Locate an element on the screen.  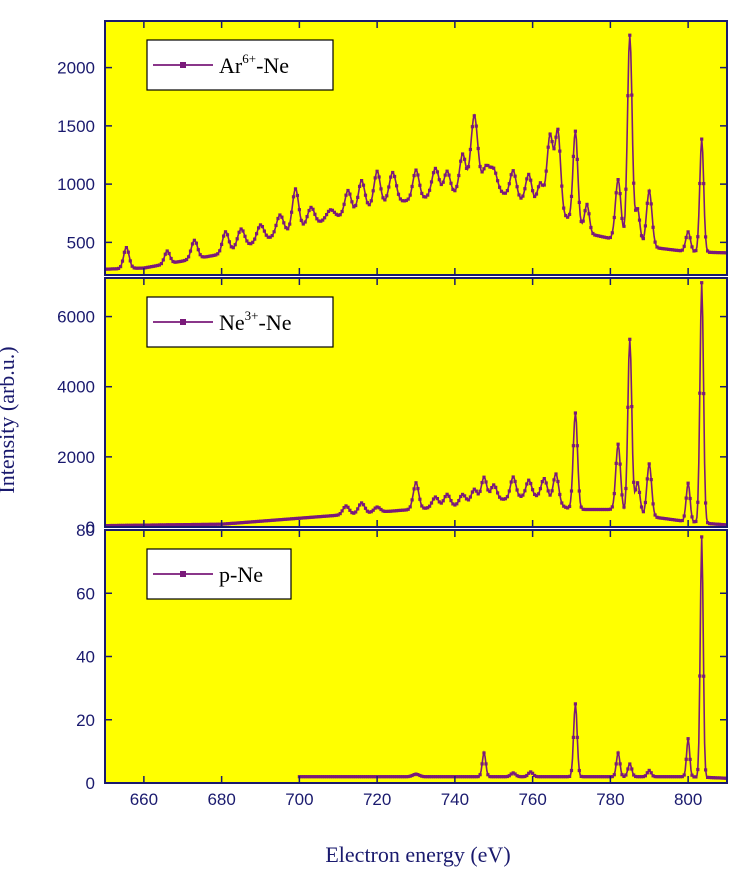
y-tick-label: 20 is located at coordinates (85, 720).